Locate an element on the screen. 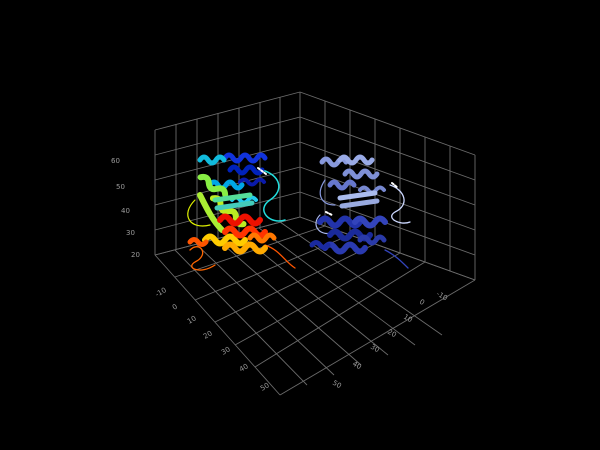  x-tick-label: 10 is located at coordinates (192, 319).